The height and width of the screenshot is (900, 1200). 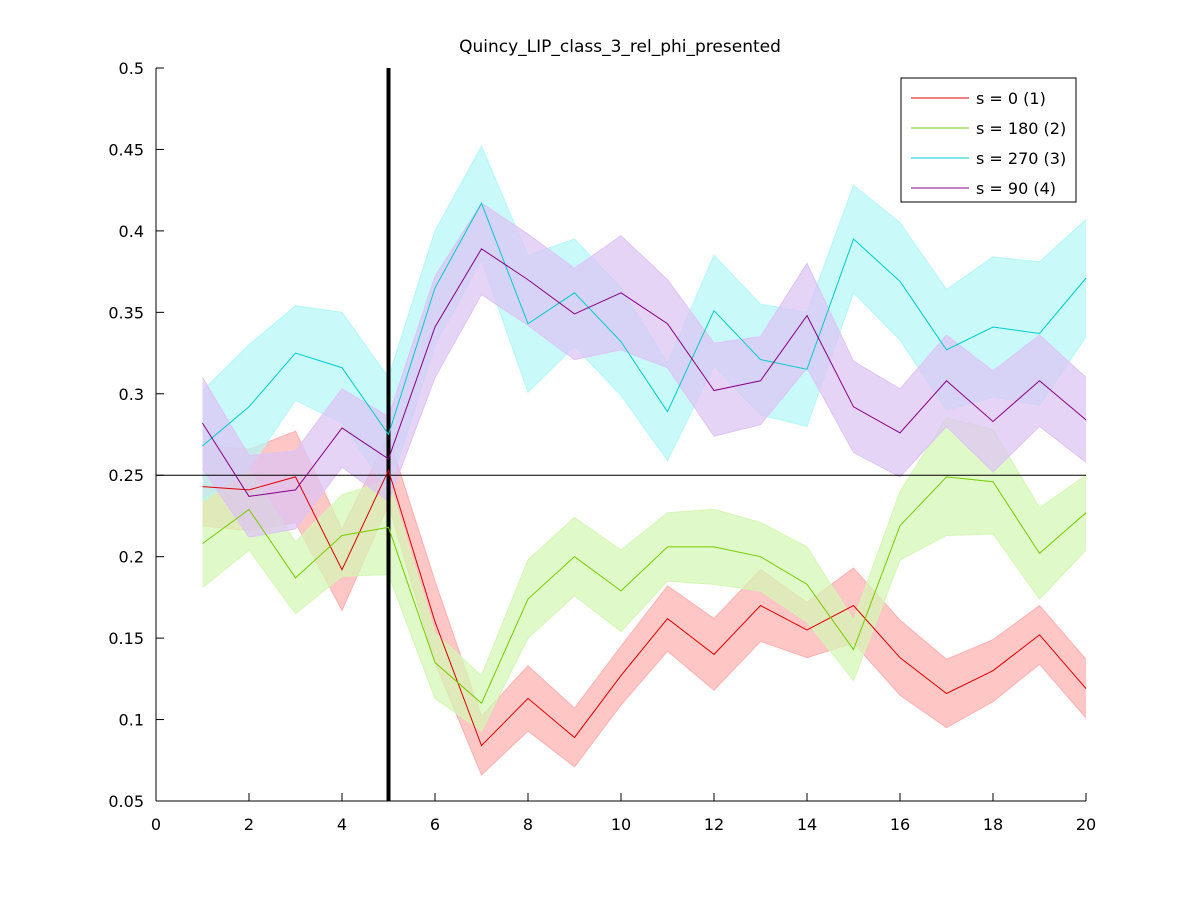 I want to click on legend-label-3: s = 270 (3), so click(x=1021, y=158).